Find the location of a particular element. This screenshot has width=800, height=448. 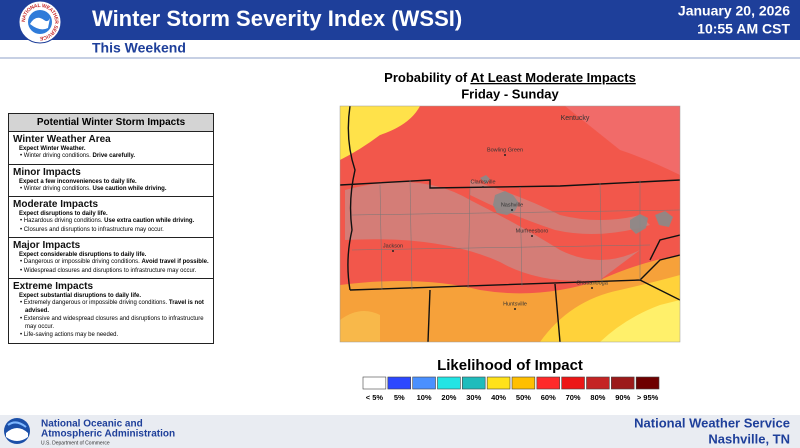

legend-label: 50% is located at coordinates (523, 397).